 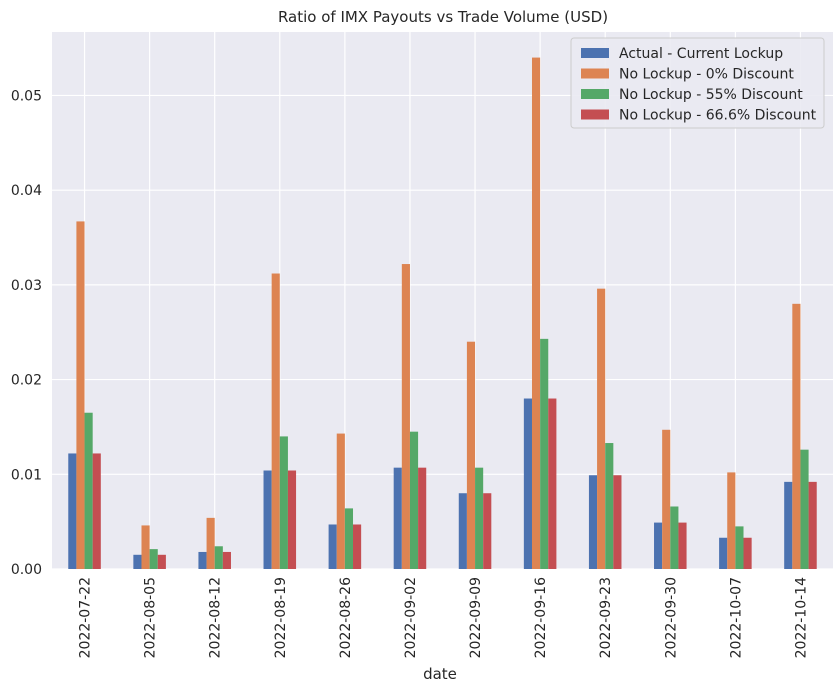 What do you see at coordinates (711, 95) in the screenshot?
I see `legend-label: No Lockup - 55% Discount` at bounding box center [711, 95].